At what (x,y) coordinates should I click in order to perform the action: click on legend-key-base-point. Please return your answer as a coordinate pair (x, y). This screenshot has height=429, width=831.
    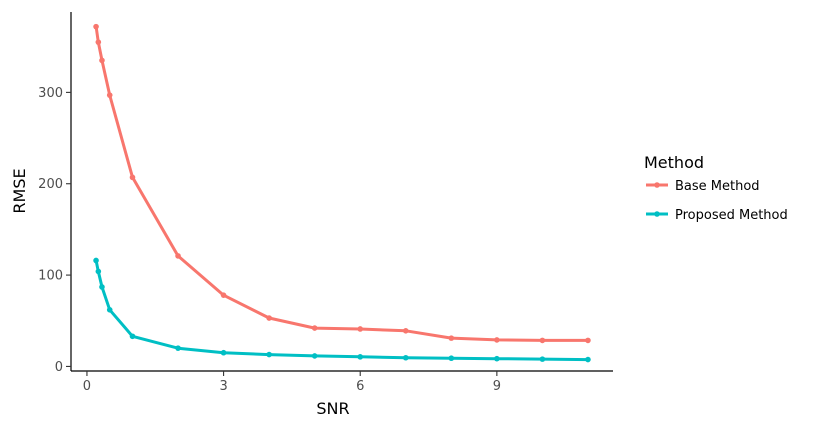
    Looking at the image, I should click on (657, 185).